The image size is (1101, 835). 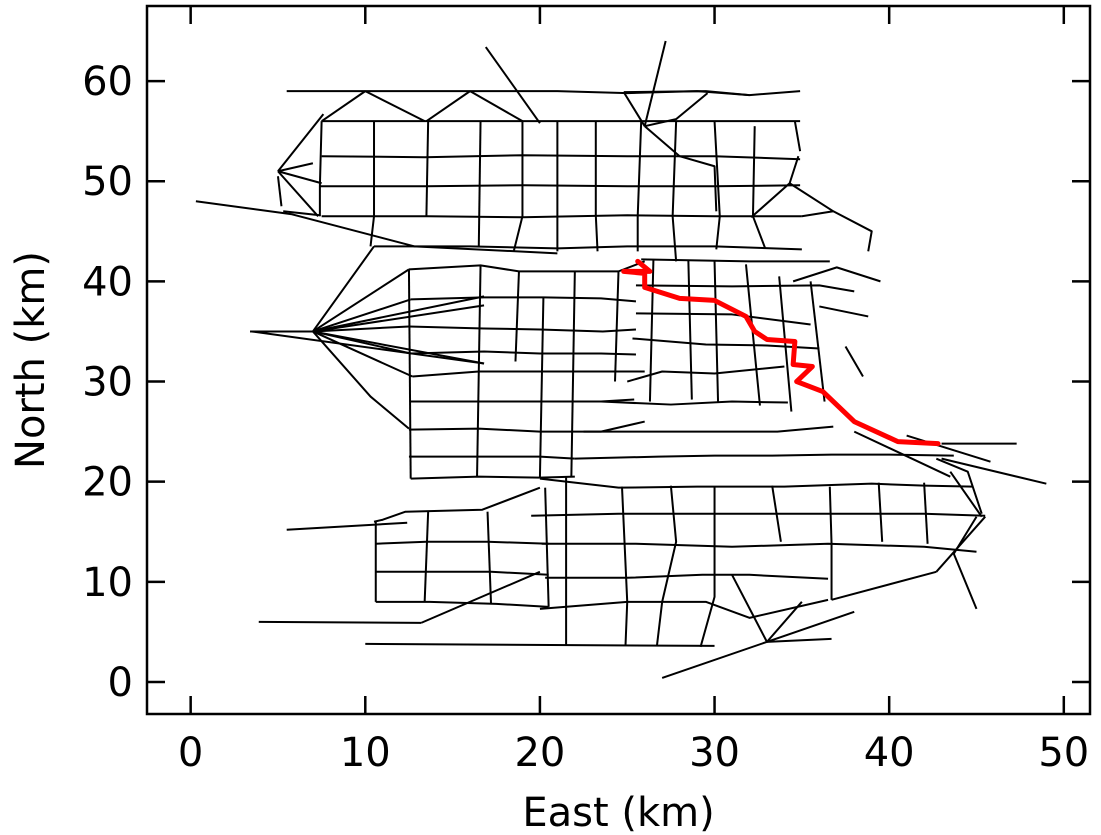 What do you see at coordinates (107, 82) in the screenshot?
I see `y-tick-label: 60` at bounding box center [107, 82].